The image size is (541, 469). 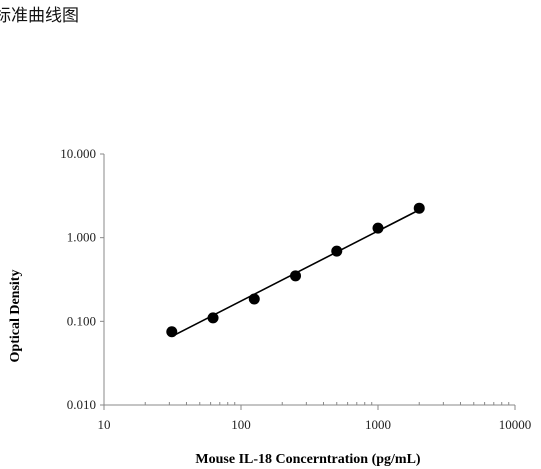 What do you see at coordinates (39, 16) in the screenshot?
I see `figure-caption: 标准曲线图` at bounding box center [39, 16].